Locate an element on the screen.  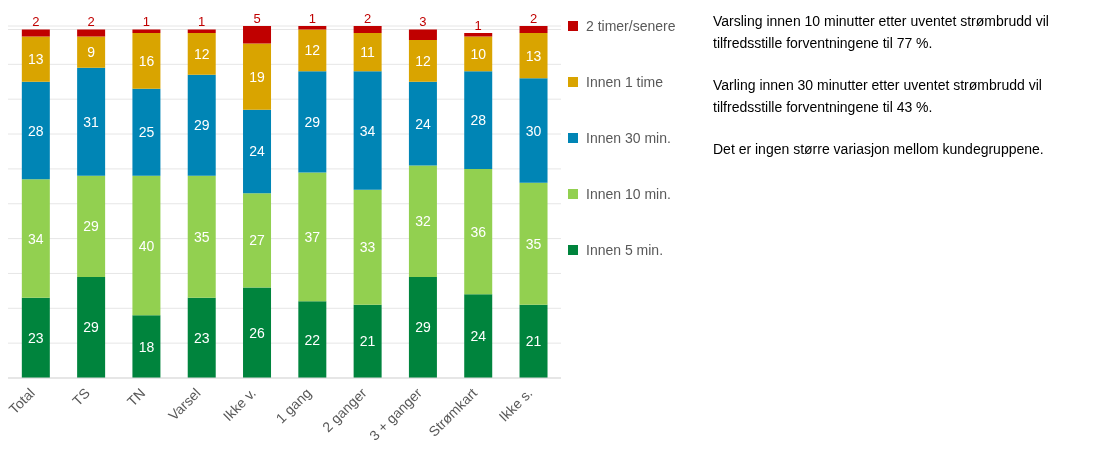
data-label: 37 is located at coordinates (312, 236).